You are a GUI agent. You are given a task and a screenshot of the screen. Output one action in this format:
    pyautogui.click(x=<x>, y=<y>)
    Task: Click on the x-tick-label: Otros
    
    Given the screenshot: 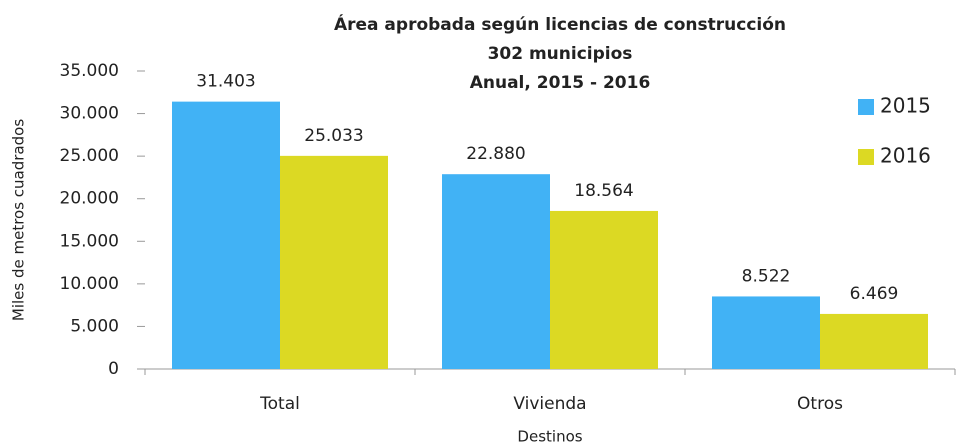 What is the action you would take?
    pyautogui.click(x=820, y=404)
    